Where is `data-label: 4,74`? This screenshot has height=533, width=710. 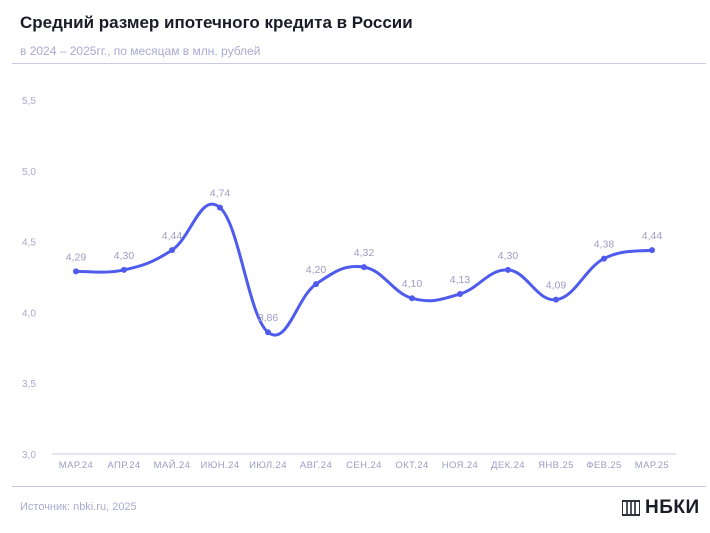
data-label: 4,74 is located at coordinates (220, 194).